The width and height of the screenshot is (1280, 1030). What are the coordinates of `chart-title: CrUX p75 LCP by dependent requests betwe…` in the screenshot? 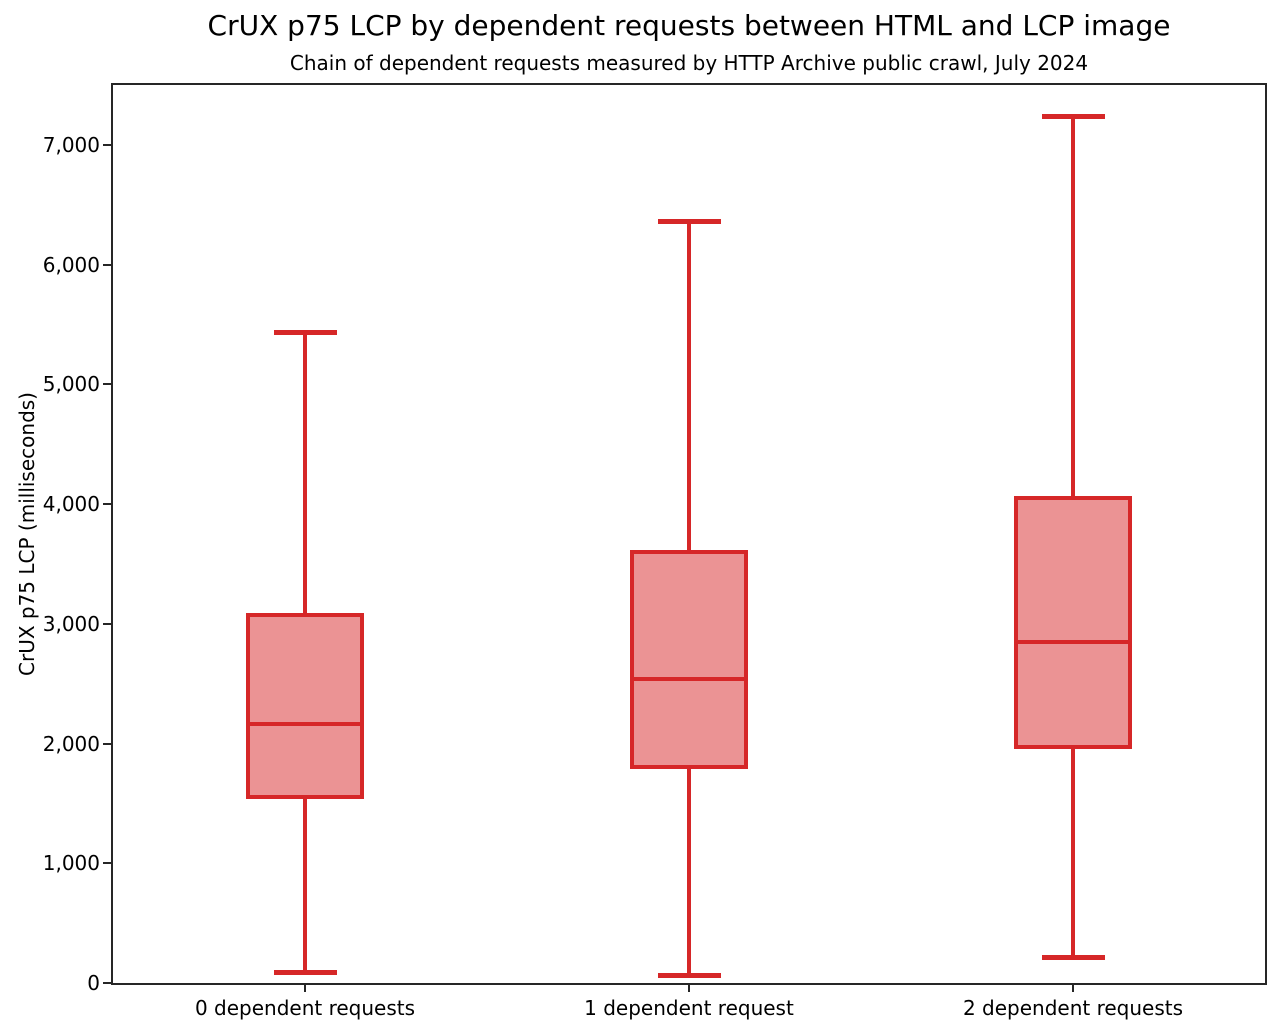 It's located at (689, 25).